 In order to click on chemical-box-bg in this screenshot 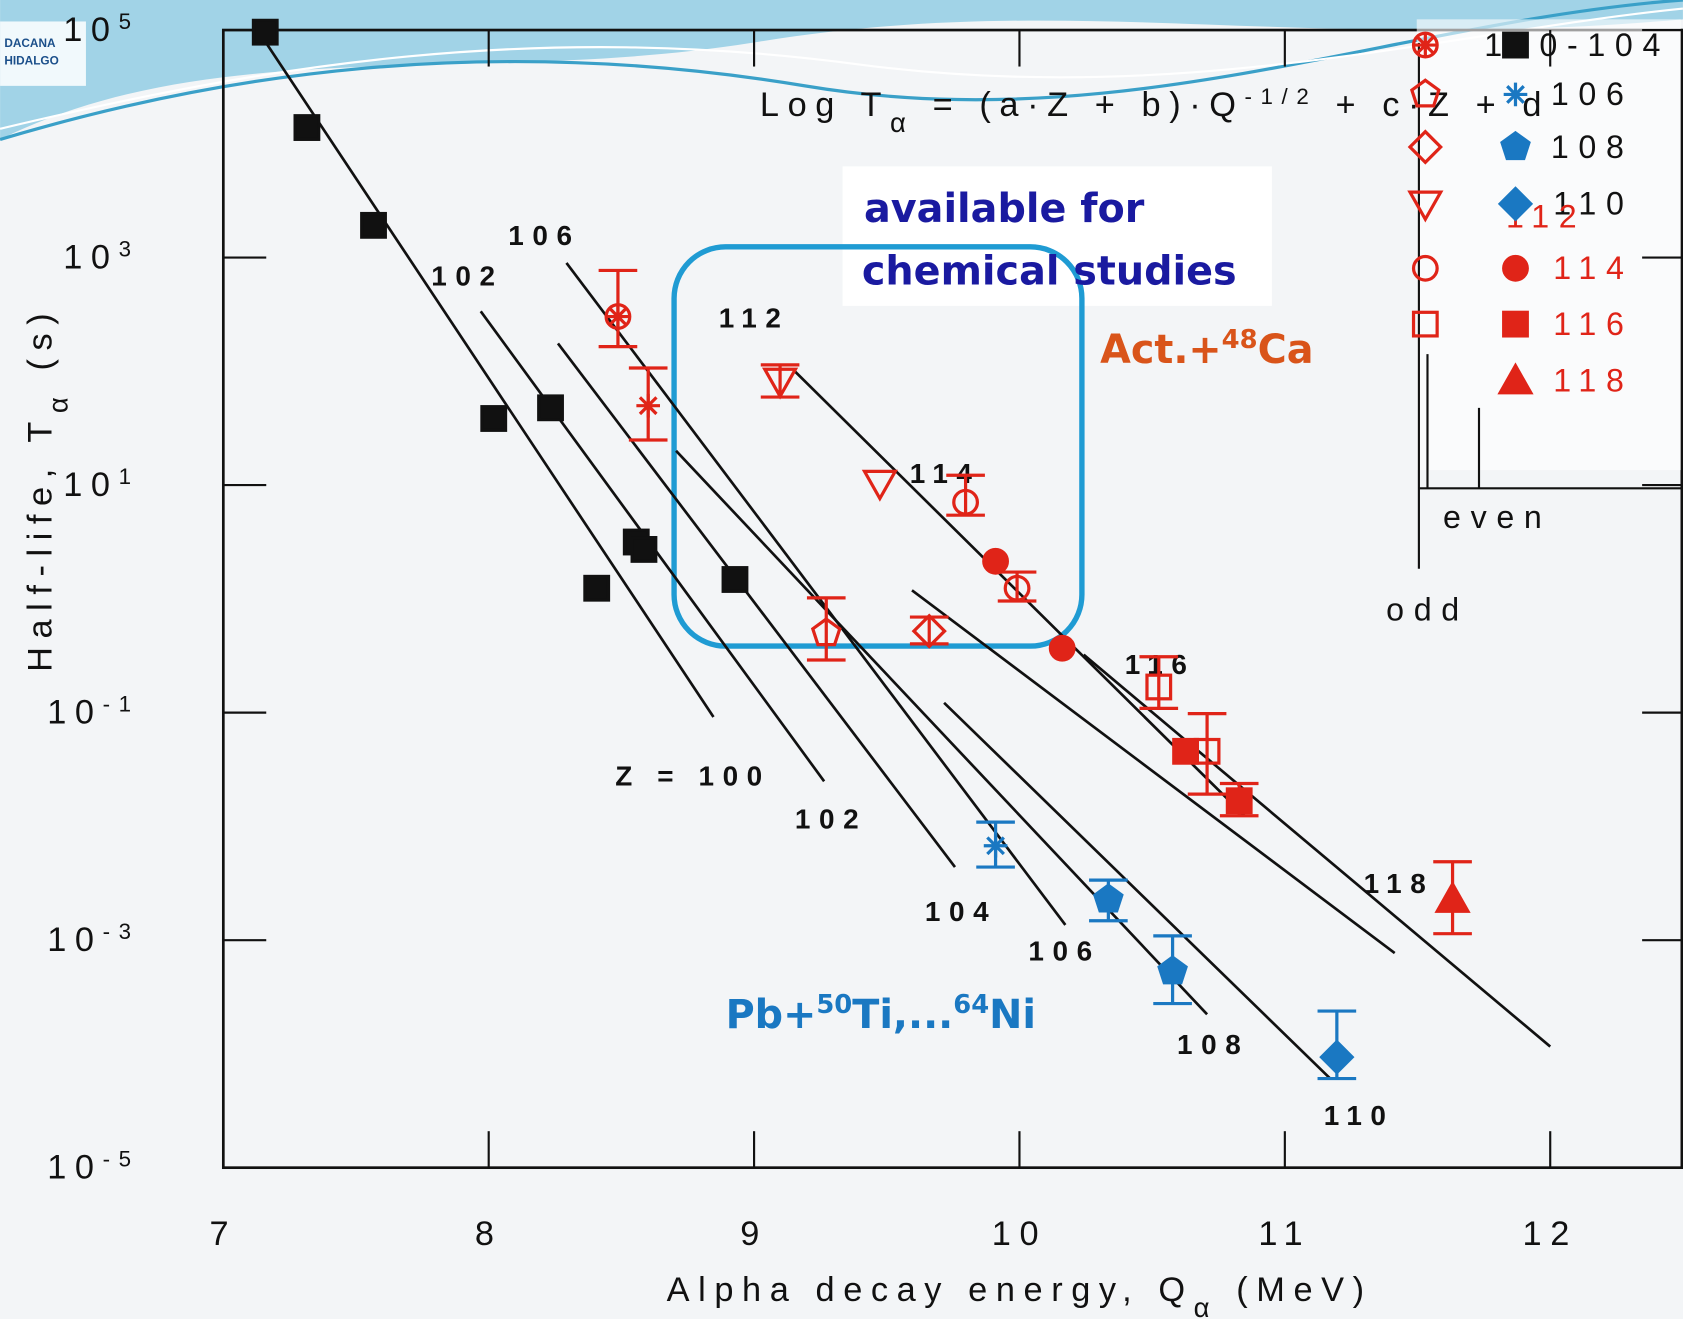, I will do `click(1057, 236)`.